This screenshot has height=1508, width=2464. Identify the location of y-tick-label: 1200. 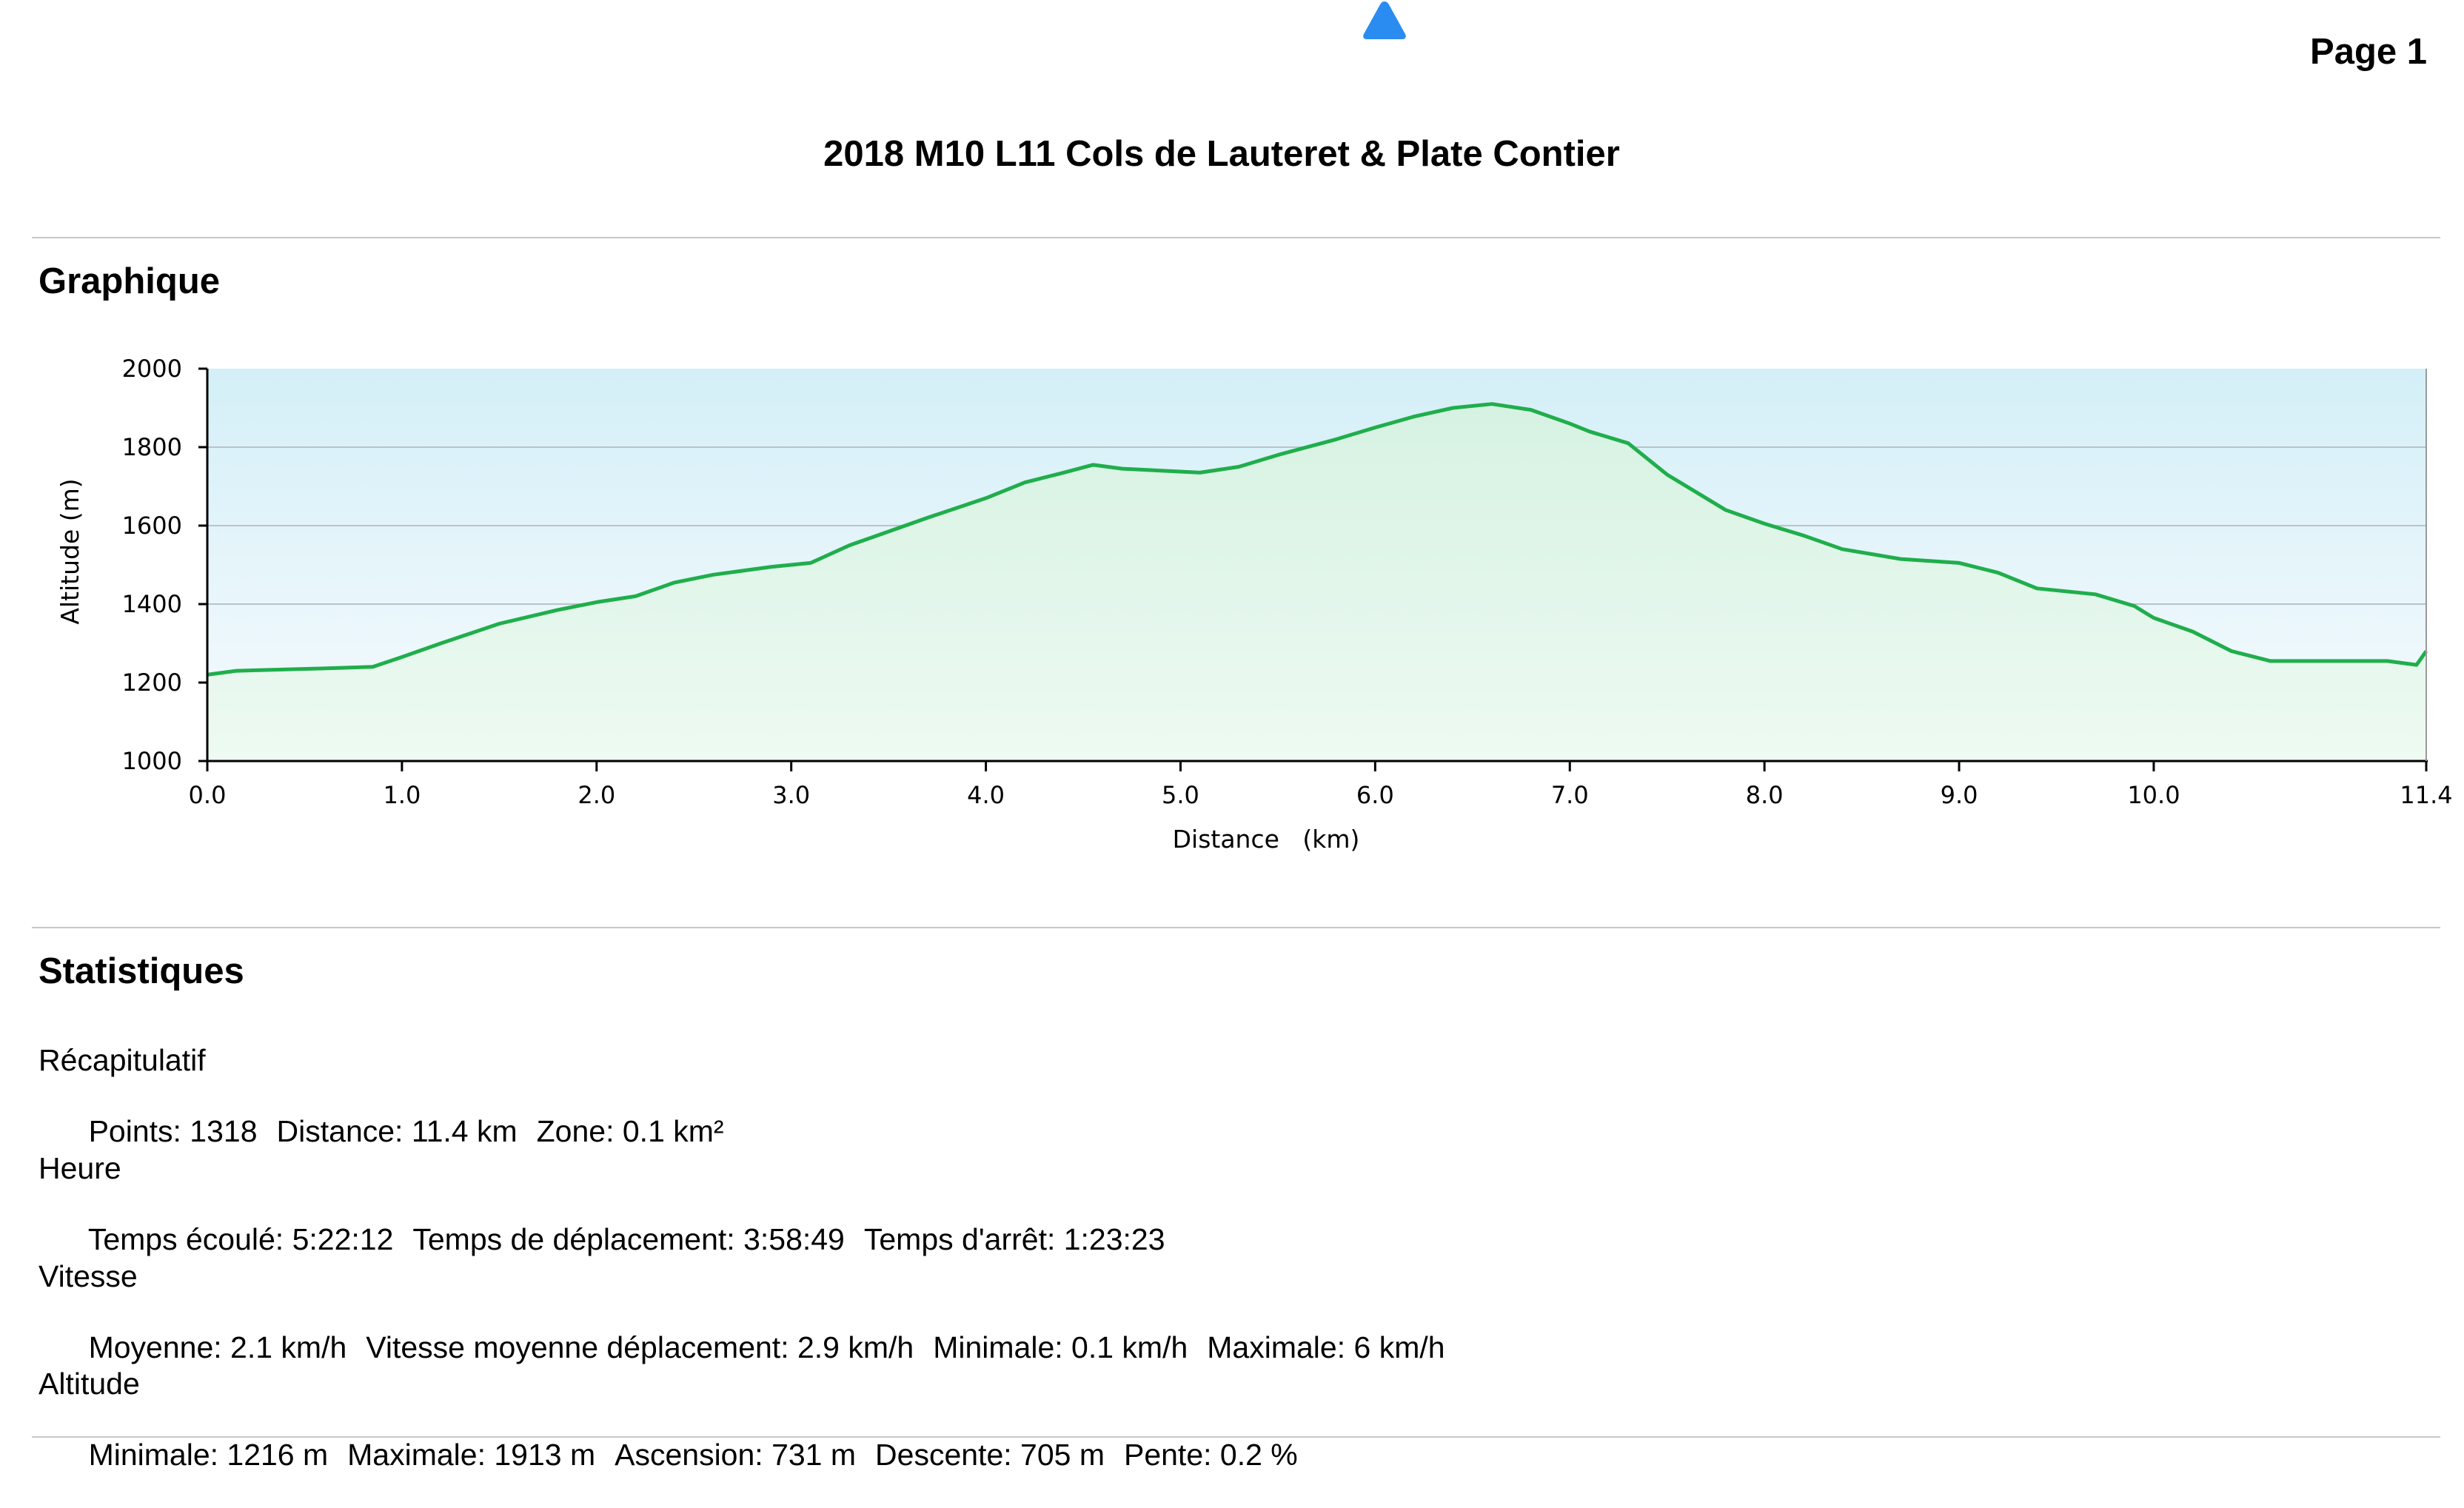
(152, 683).